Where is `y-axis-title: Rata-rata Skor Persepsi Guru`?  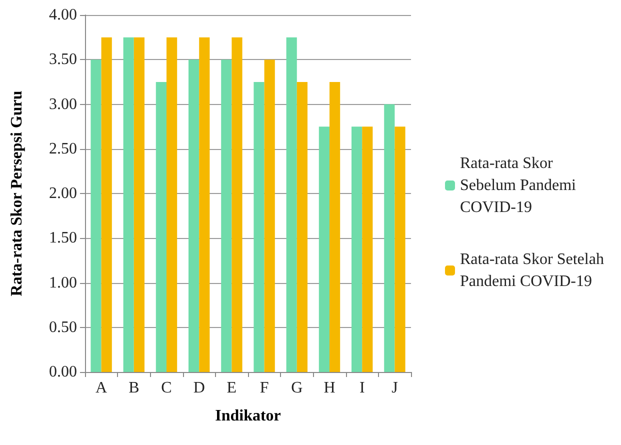
y-axis-title: Rata-rata Skor Persepsi Guru is located at coordinates (17, 193).